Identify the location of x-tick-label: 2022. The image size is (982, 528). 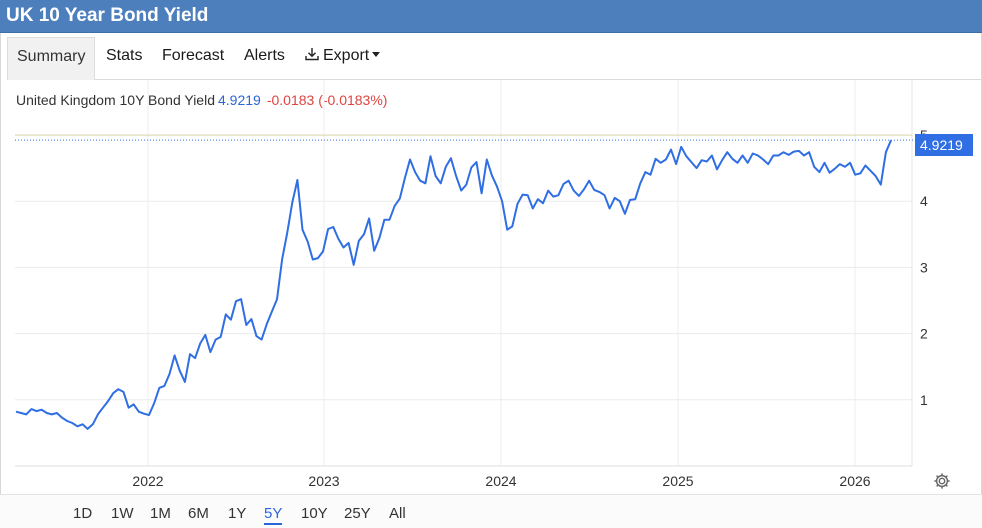
(147, 481).